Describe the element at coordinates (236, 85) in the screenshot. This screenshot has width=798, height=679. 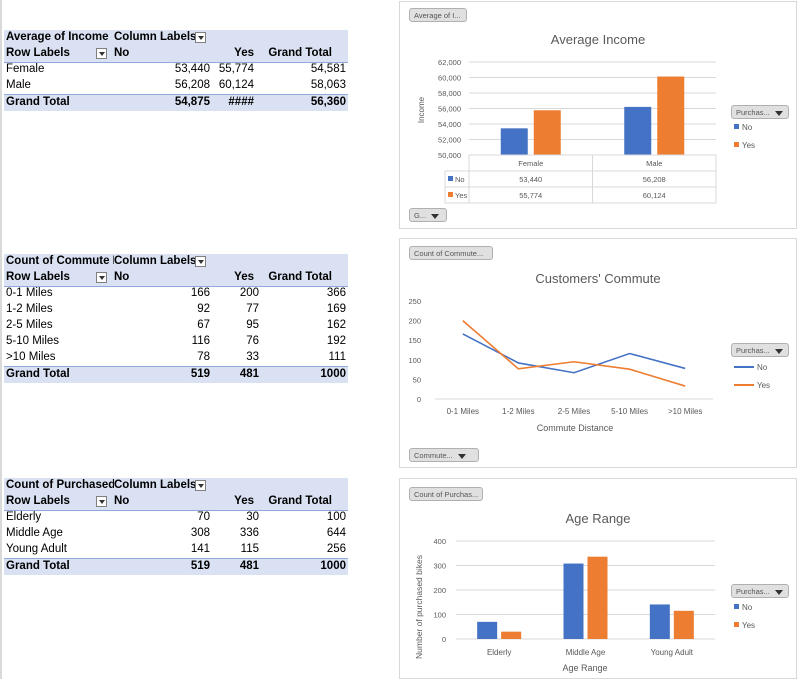
I see `cell-yes: 60,124` at that location.